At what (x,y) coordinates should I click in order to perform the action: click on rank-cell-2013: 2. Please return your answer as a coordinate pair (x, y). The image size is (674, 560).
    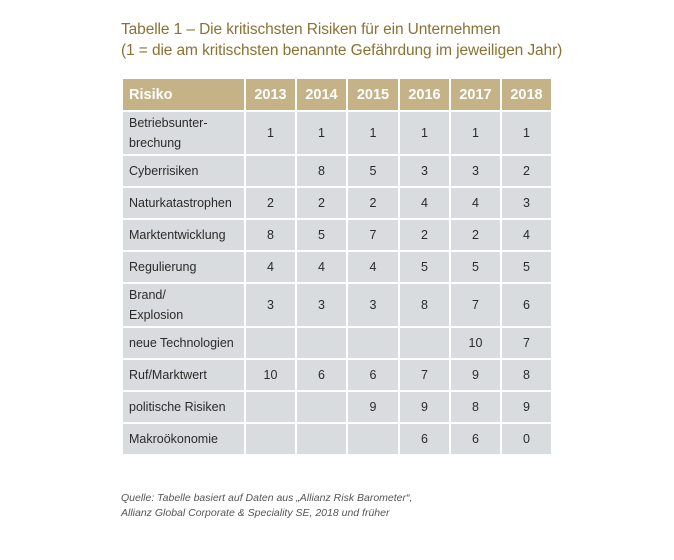
    Looking at the image, I should click on (270, 203).